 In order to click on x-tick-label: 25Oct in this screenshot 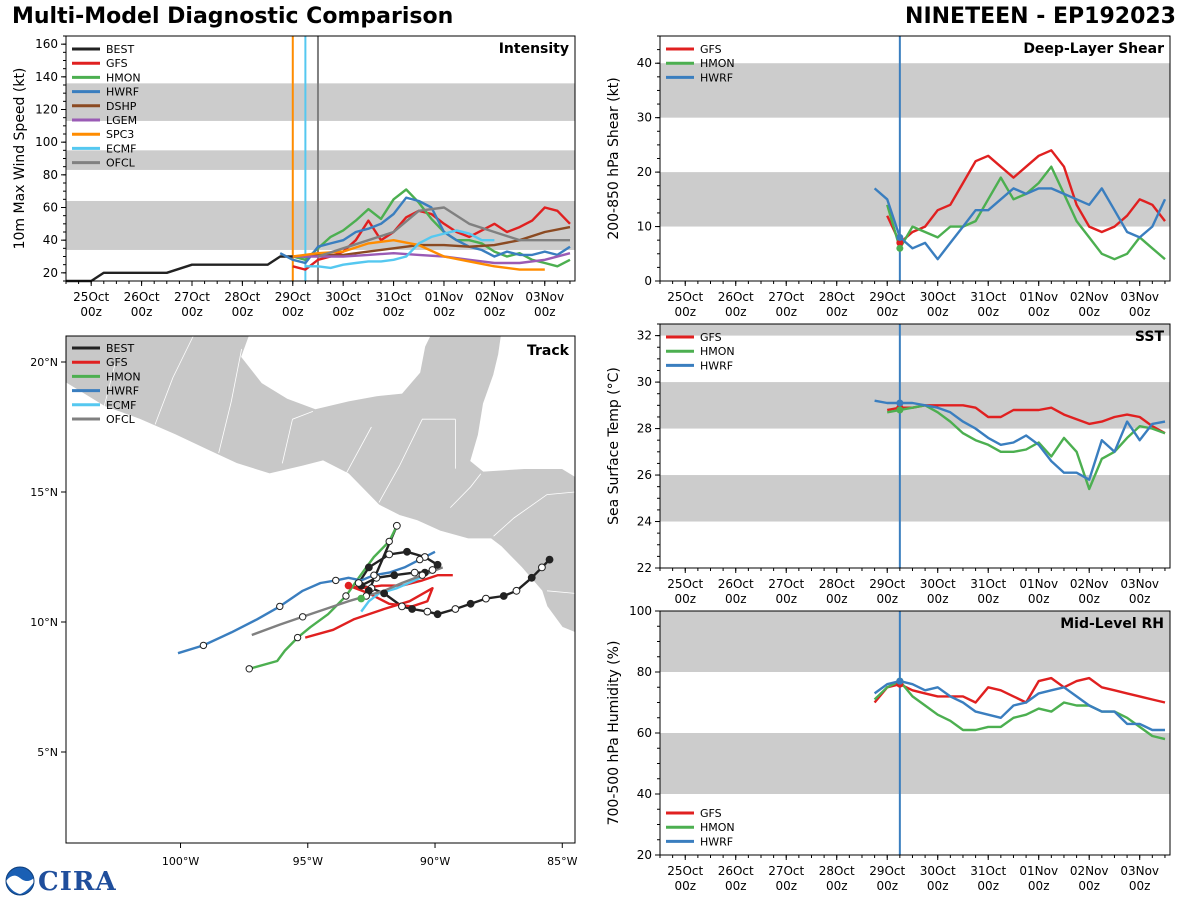, I will do `click(685, 584)`.